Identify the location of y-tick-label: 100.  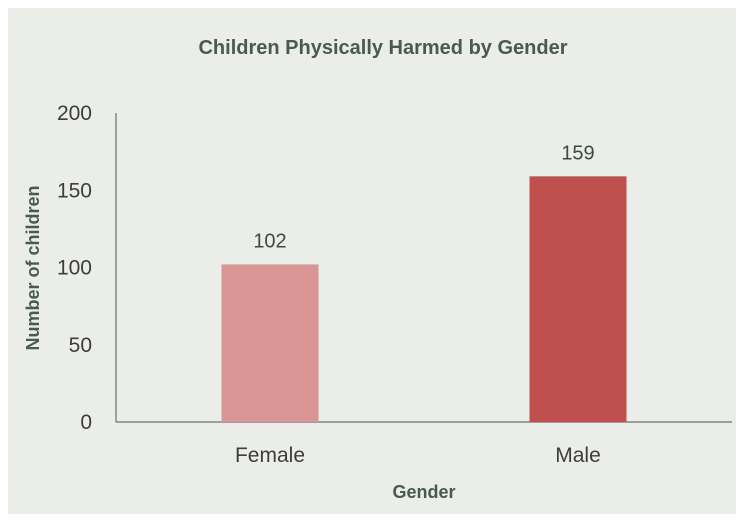
(74, 268).